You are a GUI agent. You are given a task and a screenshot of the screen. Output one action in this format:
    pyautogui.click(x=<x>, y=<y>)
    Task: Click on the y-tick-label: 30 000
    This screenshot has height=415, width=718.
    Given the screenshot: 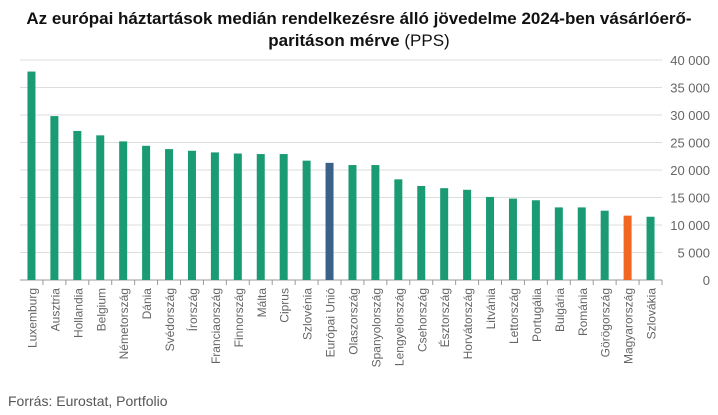 What is the action you would take?
    pyautogui.click(x=690, y=115)
    